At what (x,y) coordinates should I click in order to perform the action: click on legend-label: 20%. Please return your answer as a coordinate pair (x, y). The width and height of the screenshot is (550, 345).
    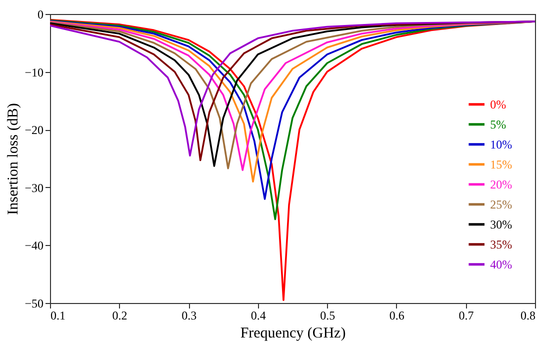
    Looking at the image, I should click on (501, 184).